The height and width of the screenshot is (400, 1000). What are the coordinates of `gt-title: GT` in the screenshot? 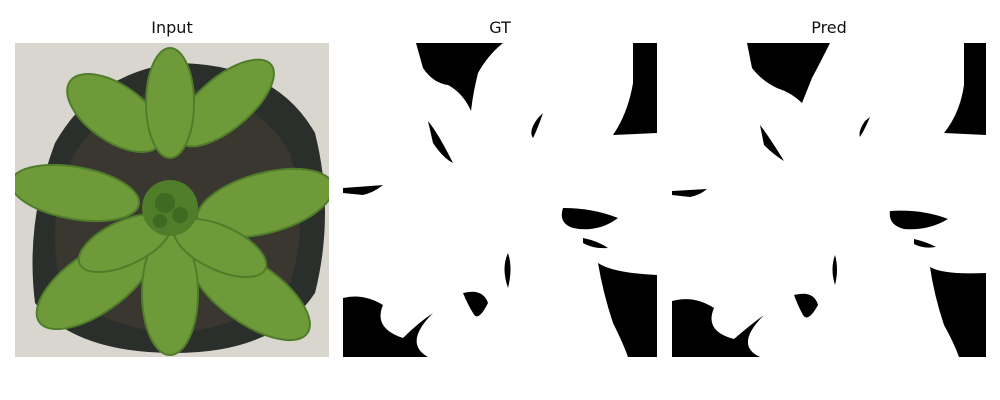 It's located at (500, 27).